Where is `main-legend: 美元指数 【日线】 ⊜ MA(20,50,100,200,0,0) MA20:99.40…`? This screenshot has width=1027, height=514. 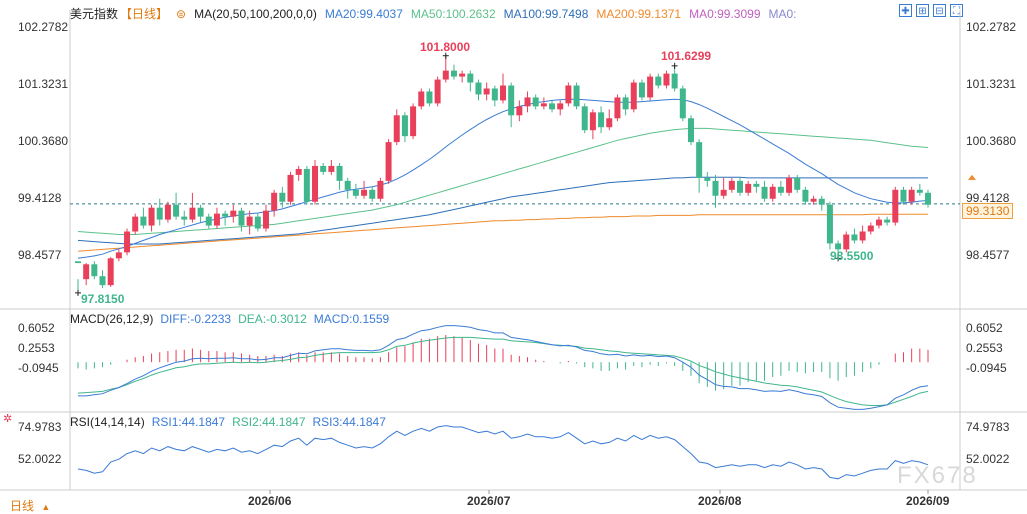 main-legend: 美元指数 【日线】 ⊜ MA(20,50,100,200,0,0) MA20:99.40… is located at coordinates (437, 13).